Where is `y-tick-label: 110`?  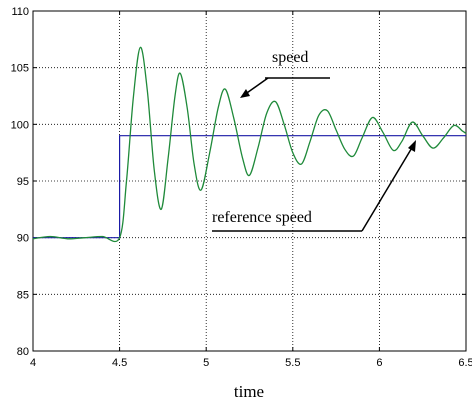
y-tick-label: 110 is located at coordinates (20, 12).